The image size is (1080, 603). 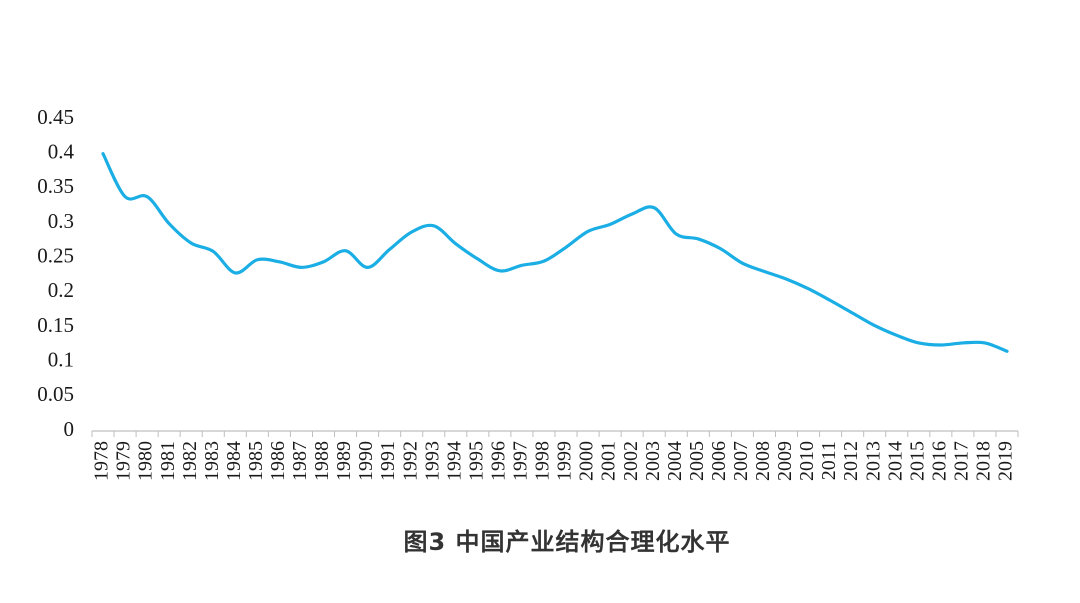 I want to click on x-tick-label: 2007, so click(x=741, y=461).